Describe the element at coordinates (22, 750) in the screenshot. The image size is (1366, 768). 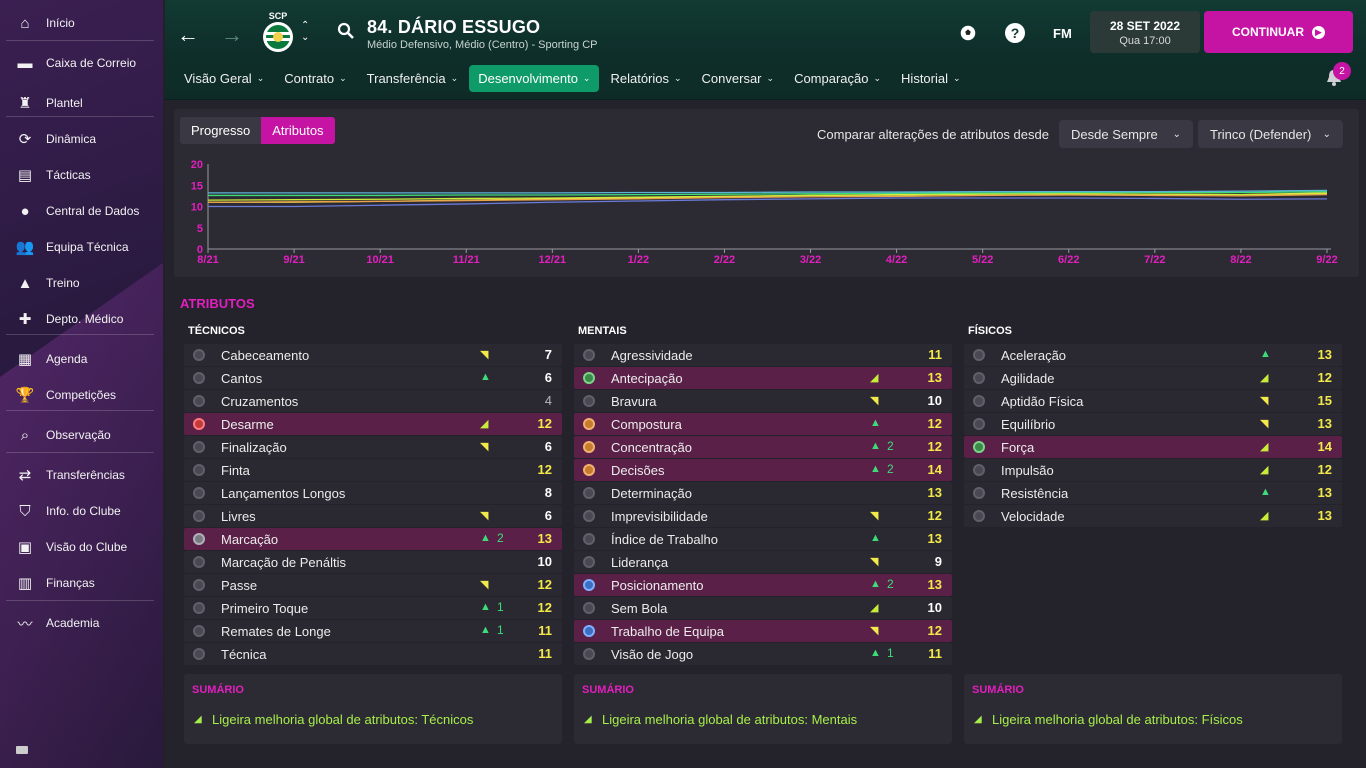
I see `keyboard-icon` at that location.